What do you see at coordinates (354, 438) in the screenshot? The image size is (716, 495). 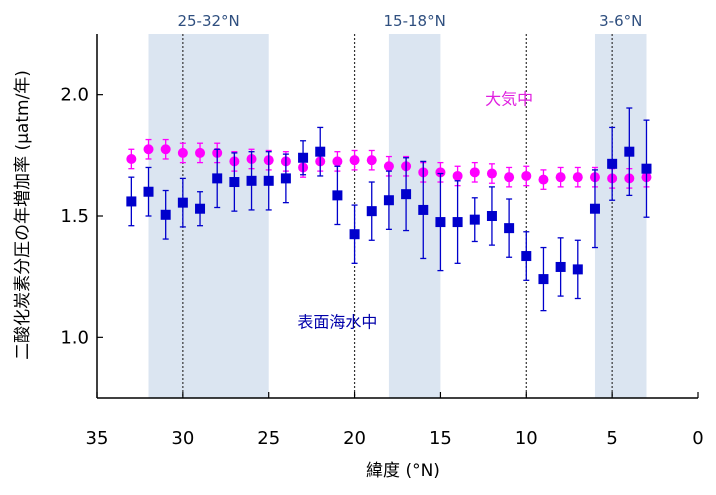 I see `x-tick-label: 20` at bounding box center [354, 438].